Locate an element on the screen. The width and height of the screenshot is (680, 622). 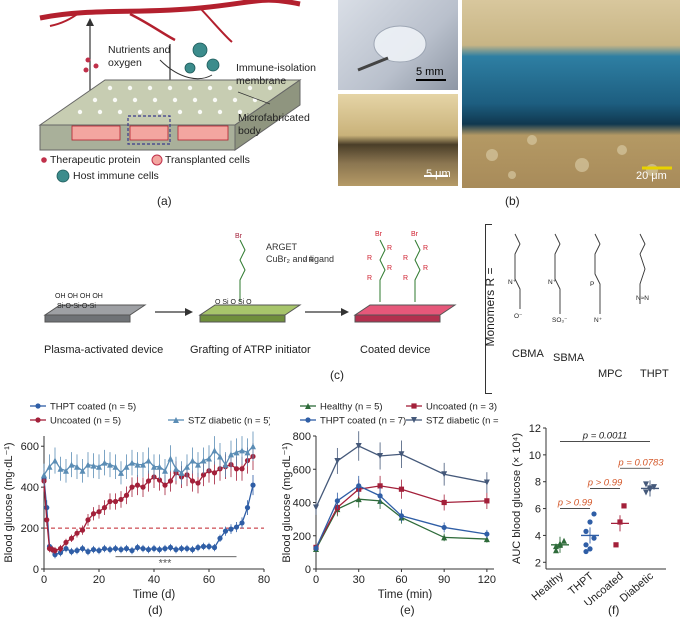
svg-text: Br is located at coordinates (379, 234).